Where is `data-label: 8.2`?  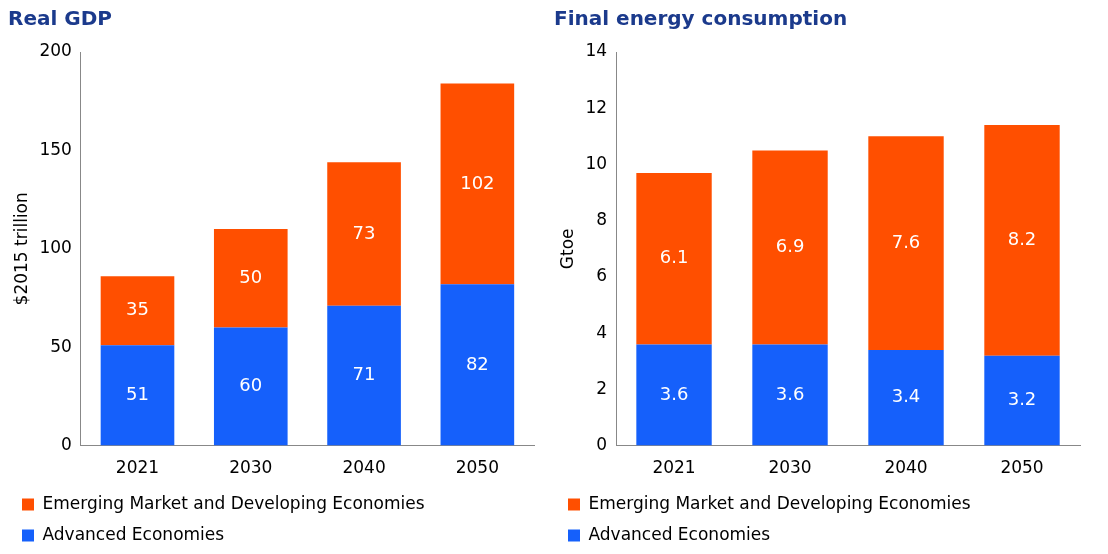 data-label: 8.2 is located at coordinates (1022, 239).